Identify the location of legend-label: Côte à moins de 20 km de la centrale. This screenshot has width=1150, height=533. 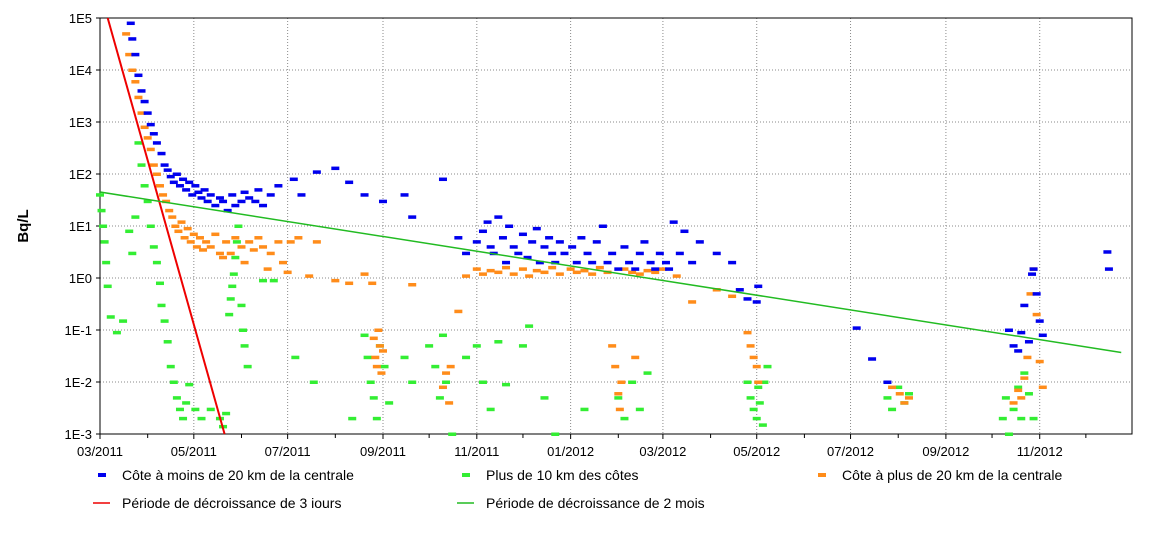
(238, 475).